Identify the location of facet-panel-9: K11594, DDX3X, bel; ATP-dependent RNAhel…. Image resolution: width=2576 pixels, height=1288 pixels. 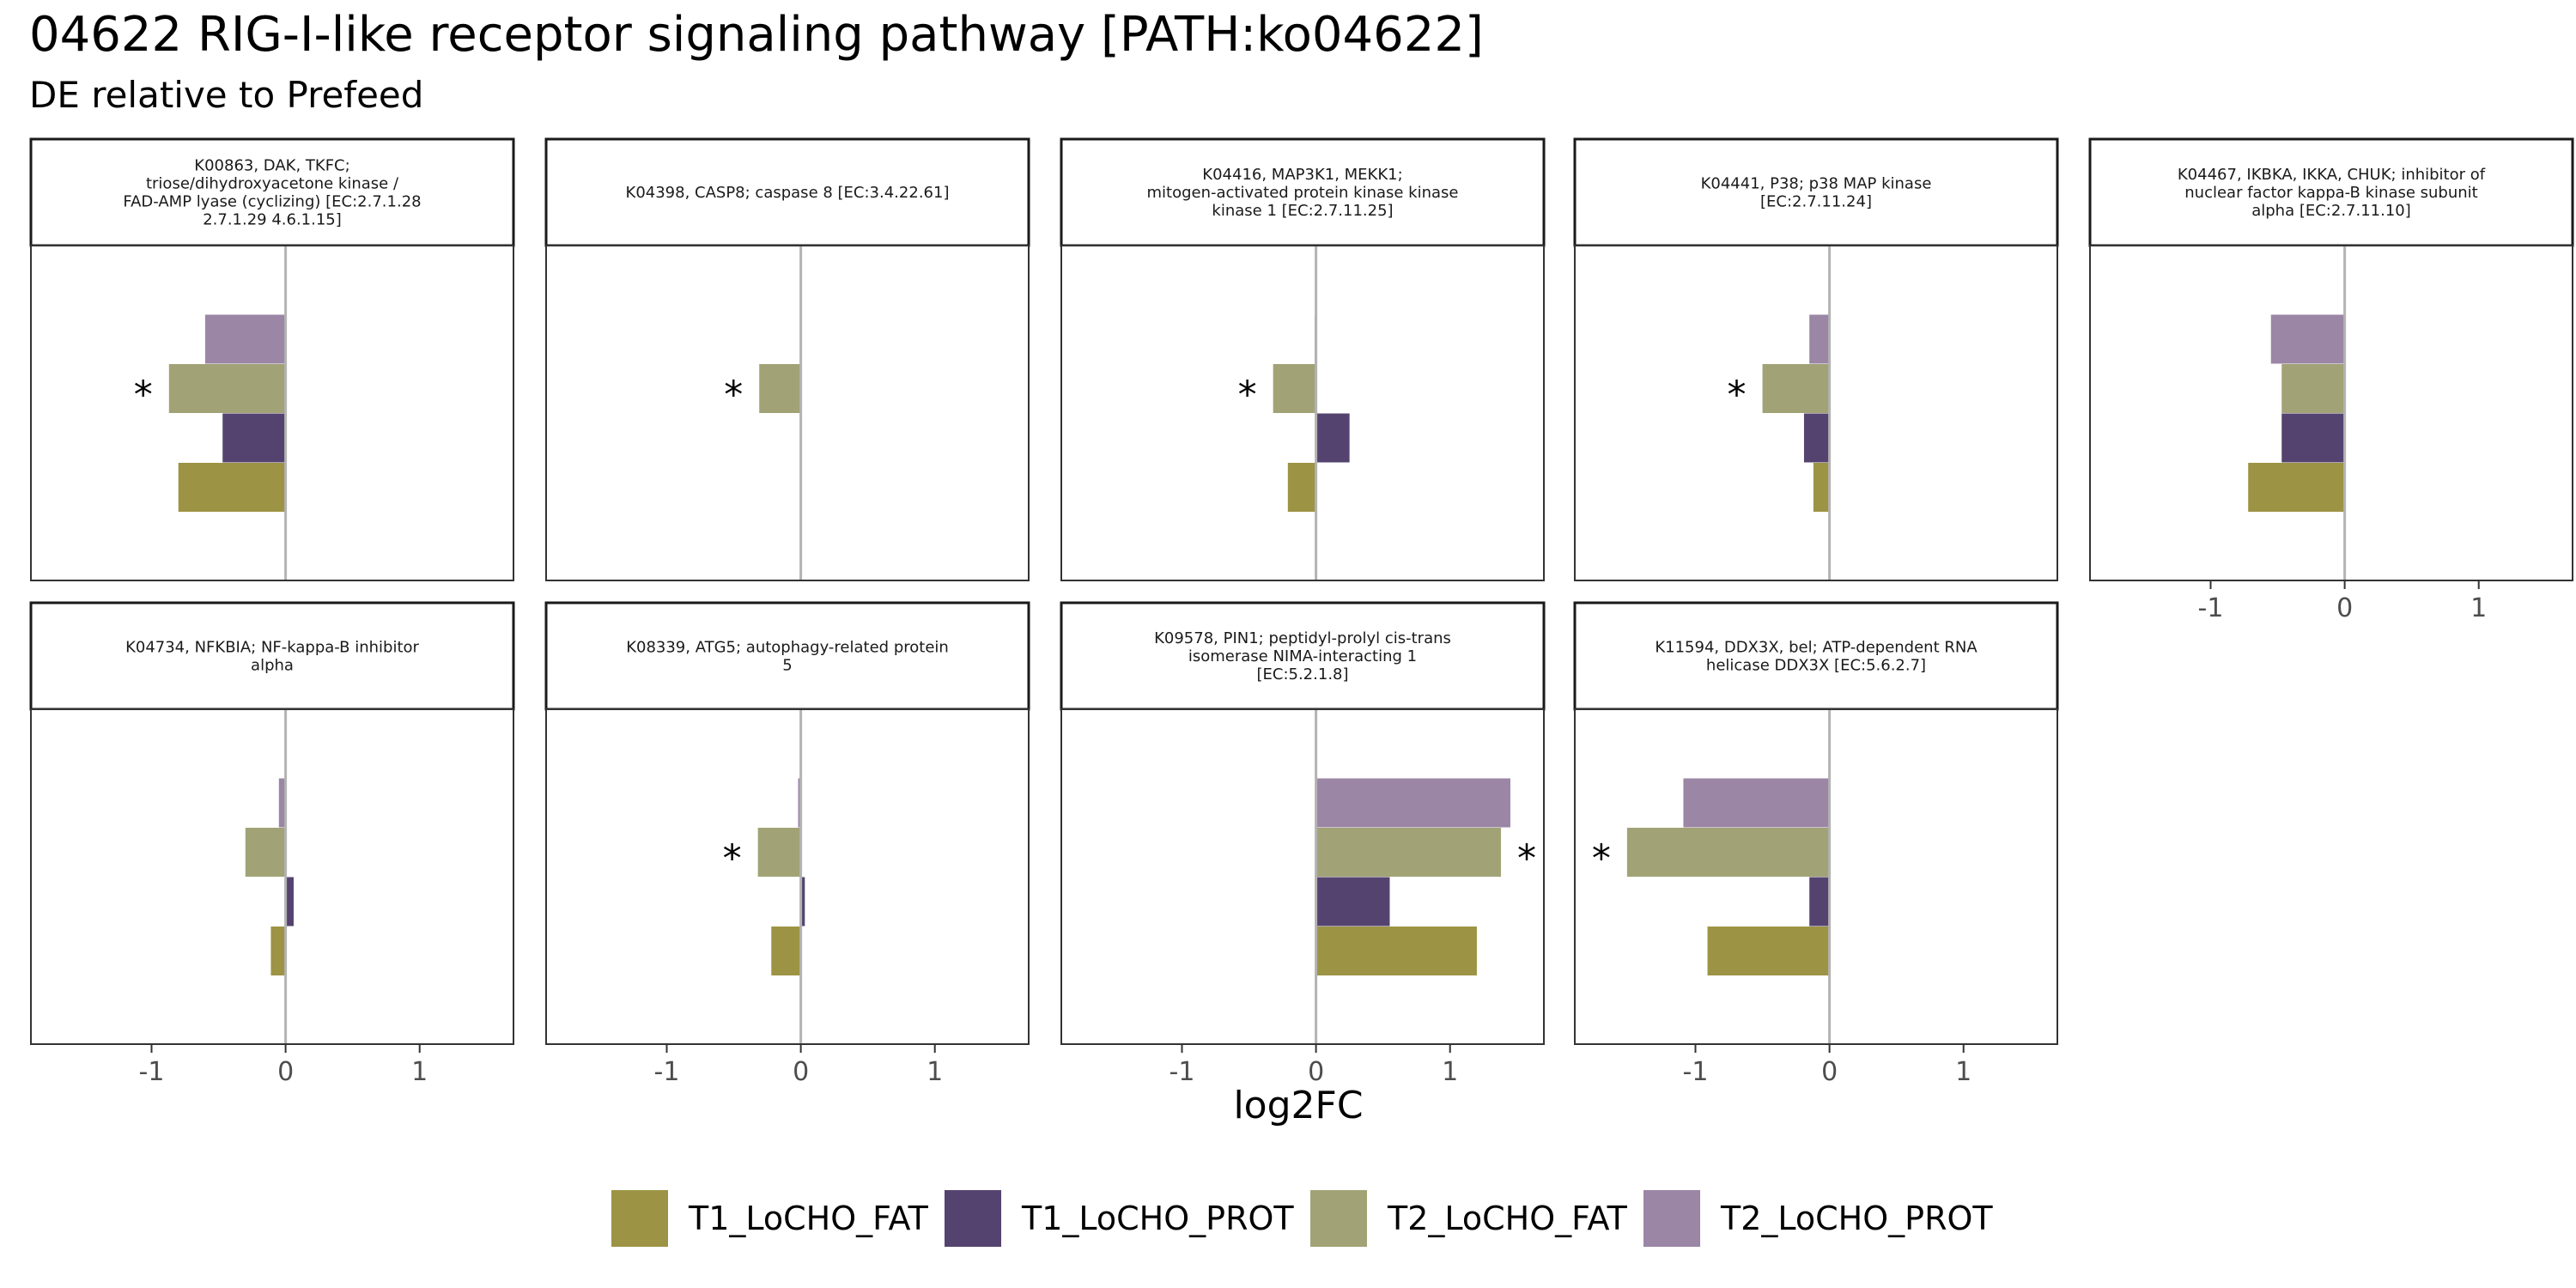
(1816, 823).